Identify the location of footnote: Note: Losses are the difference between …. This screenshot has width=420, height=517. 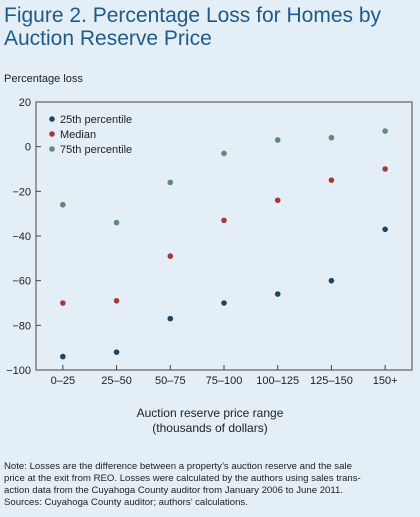
(210, 485).